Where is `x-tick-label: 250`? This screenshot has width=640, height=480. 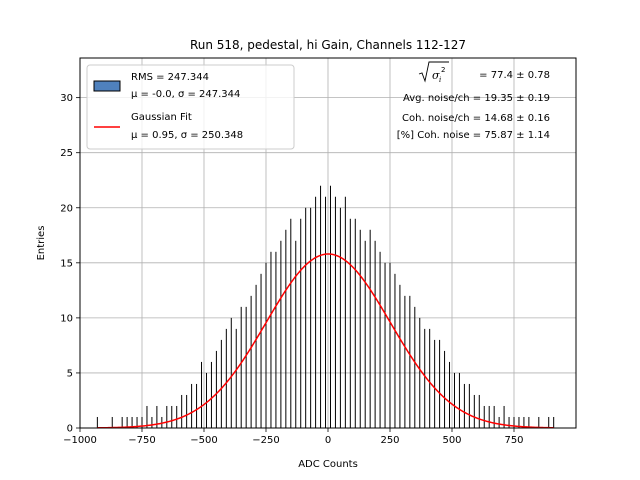 x-tick-label: 250 is located at coordinates (389, 440).